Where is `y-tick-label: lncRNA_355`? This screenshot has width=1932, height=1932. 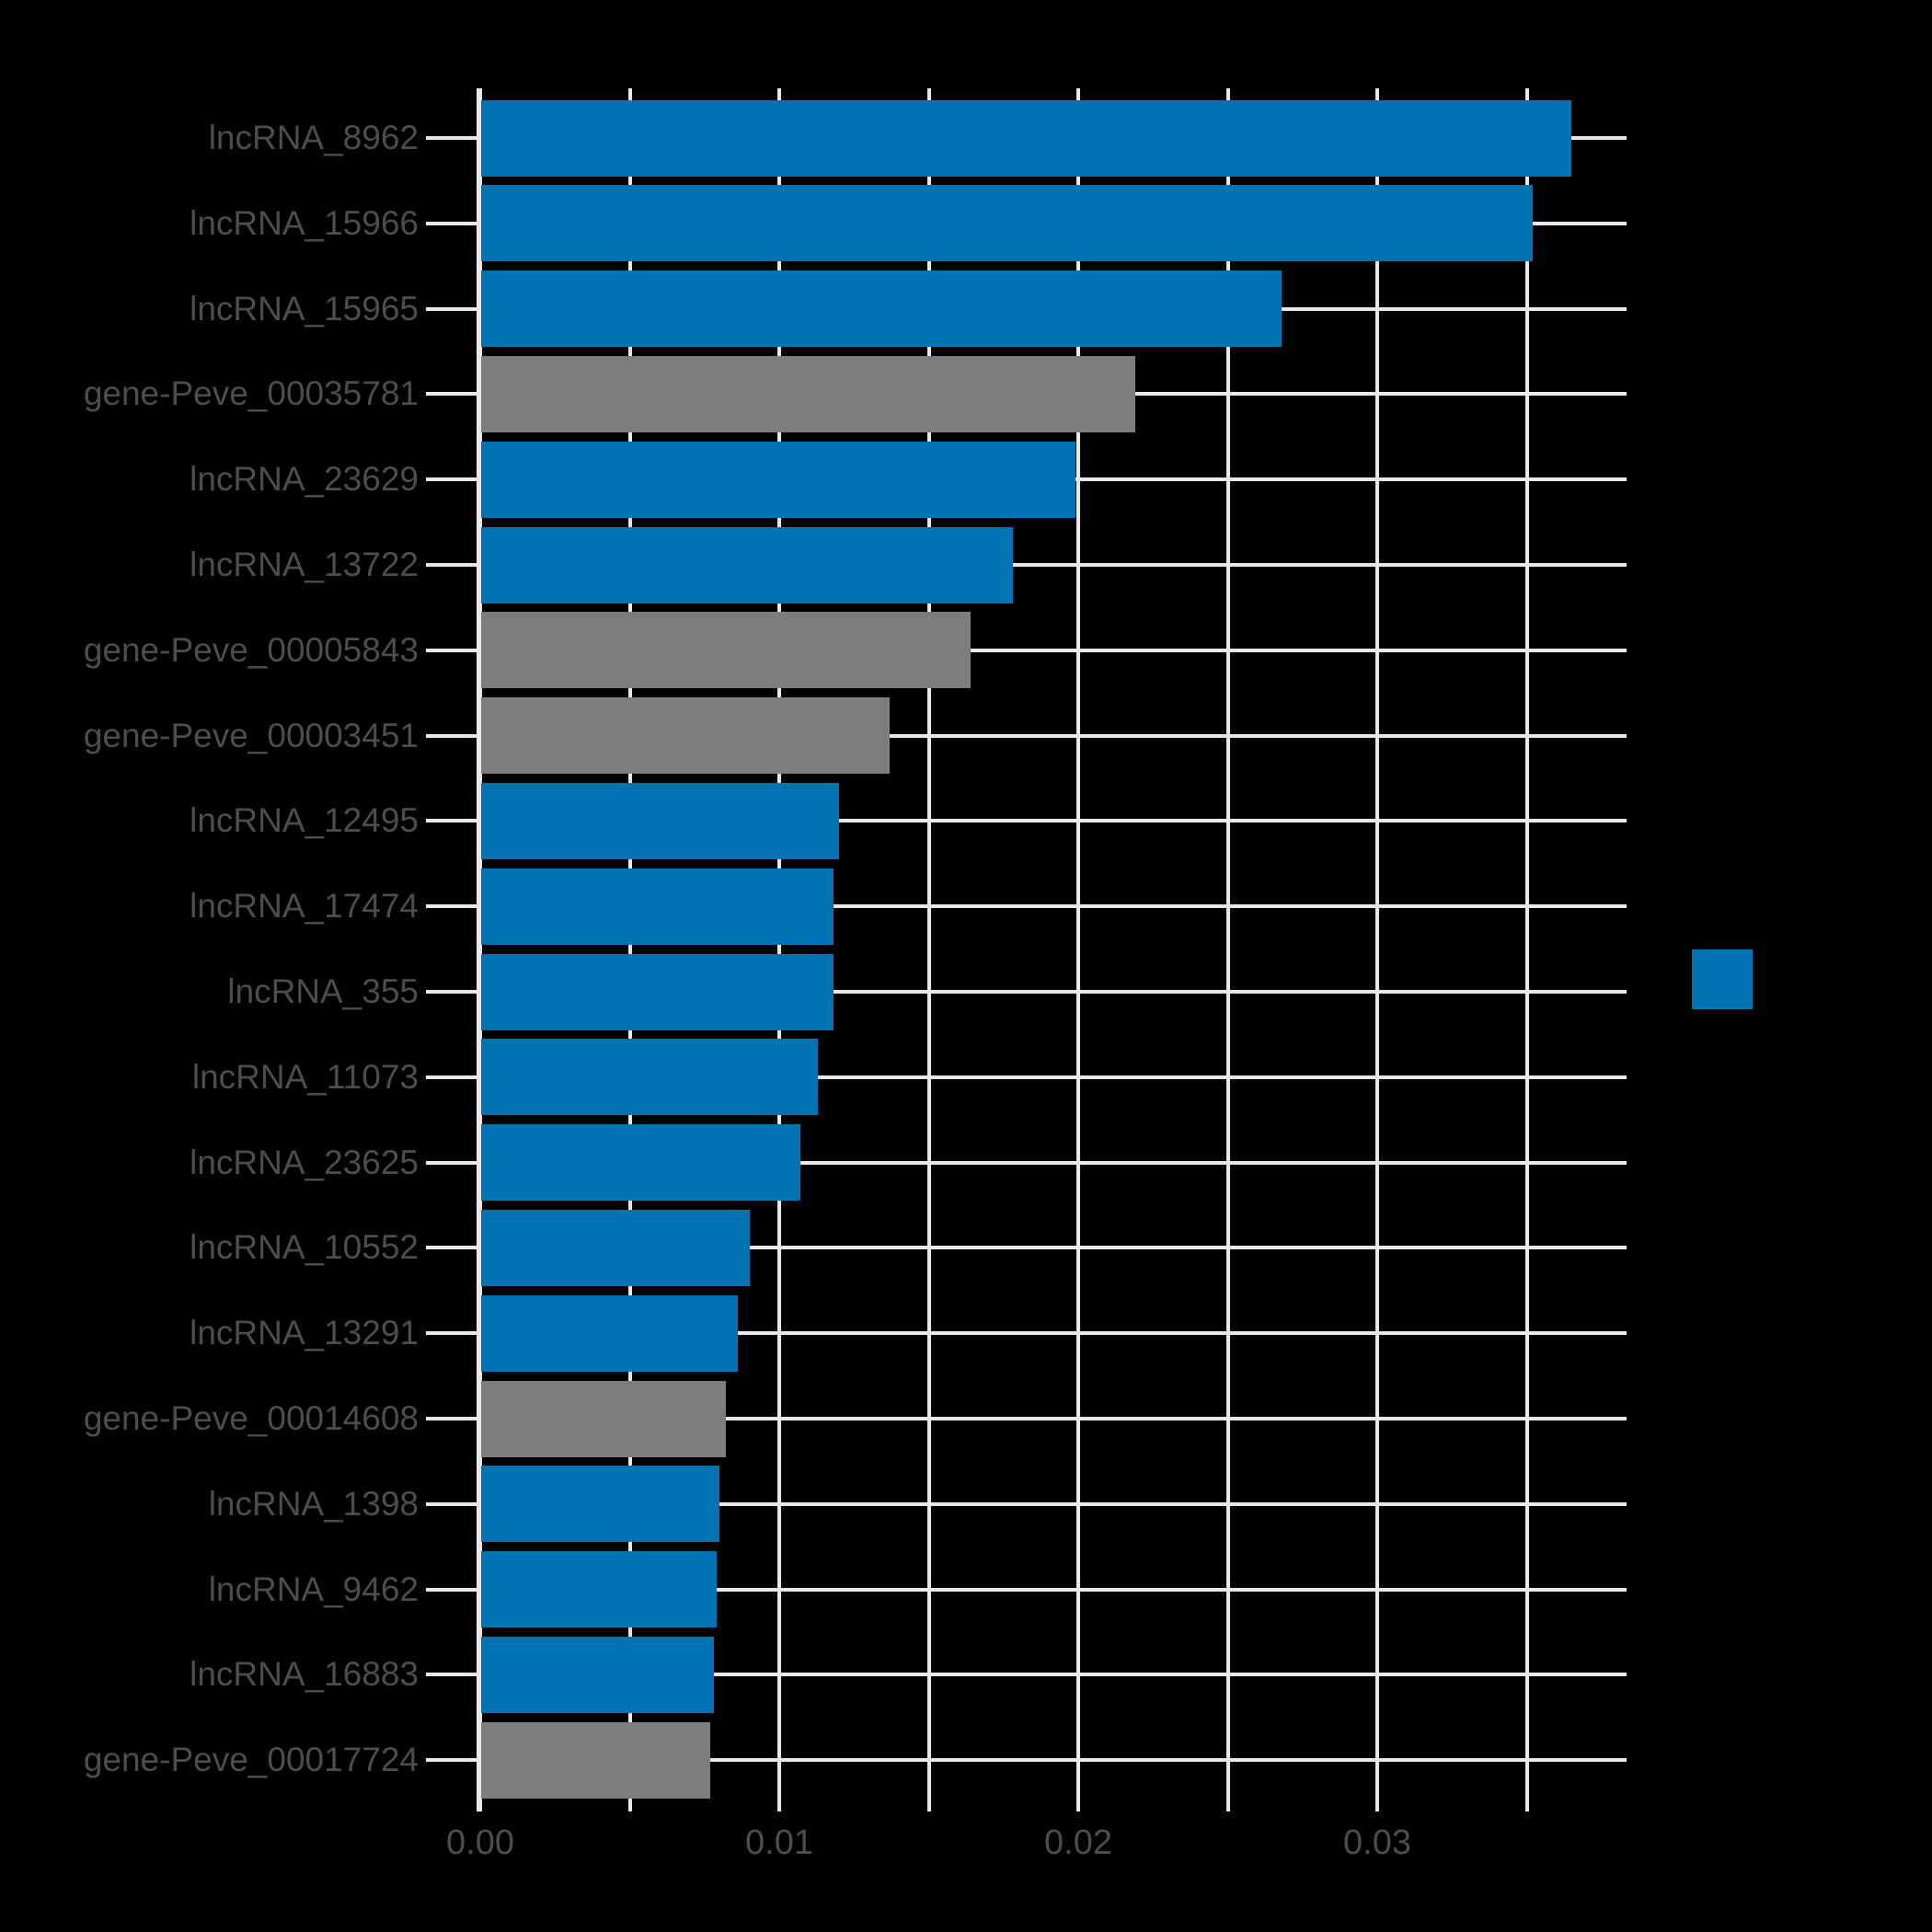 y-tick-label: lncRNA_355 is located at coordinates (323, 991).